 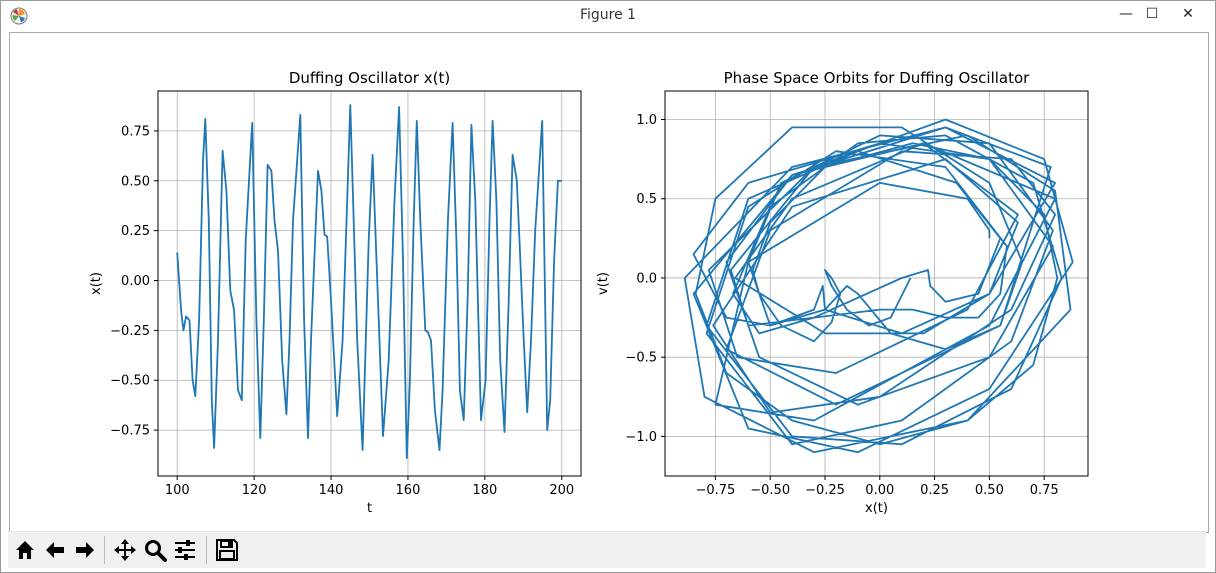 I want to click on save-button, so click(x=227, y=550).